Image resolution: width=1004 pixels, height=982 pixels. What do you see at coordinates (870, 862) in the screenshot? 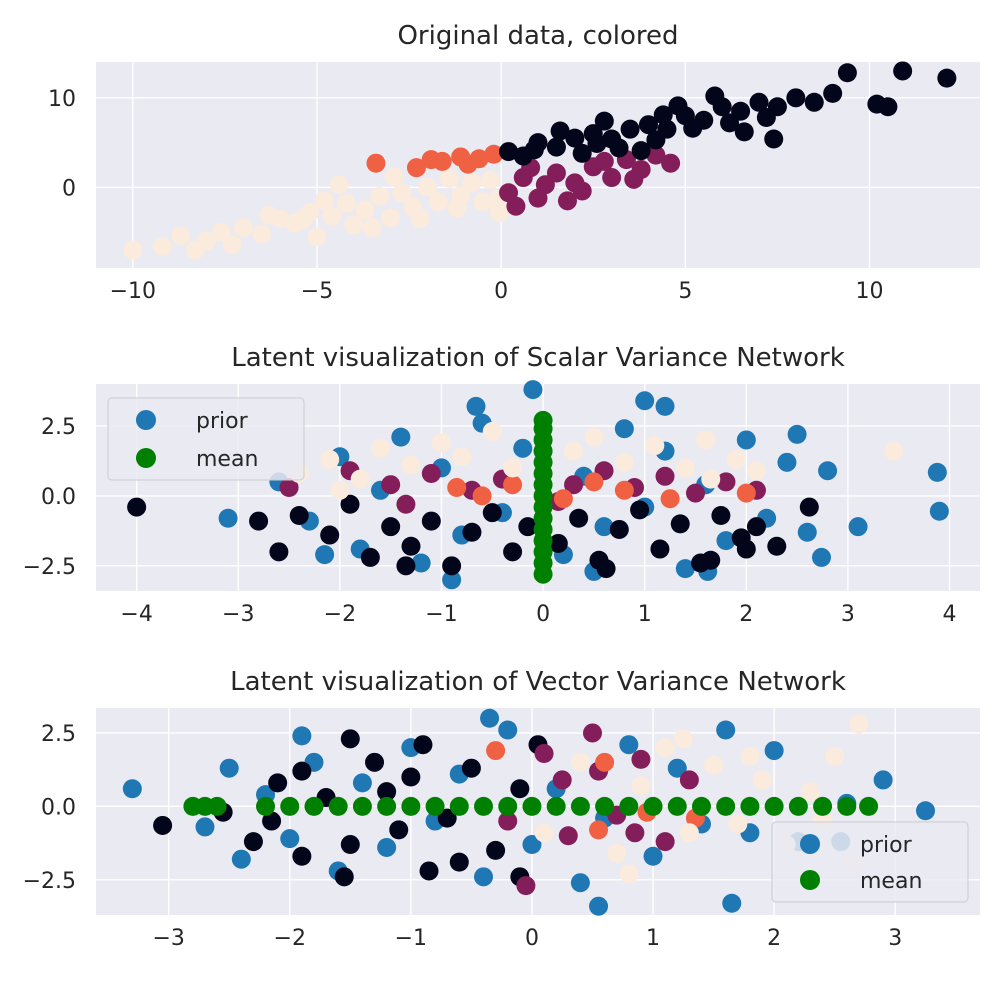
I see `legend-box` at bounding box center [870, 862].